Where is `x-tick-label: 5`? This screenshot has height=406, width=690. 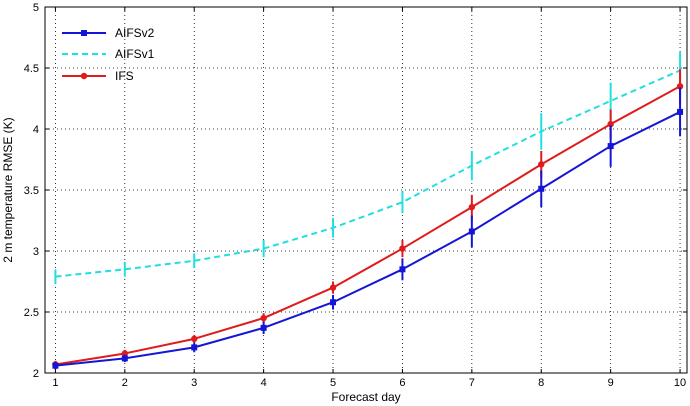
x-tick-label: 5 is located at coordinates (333, 383).